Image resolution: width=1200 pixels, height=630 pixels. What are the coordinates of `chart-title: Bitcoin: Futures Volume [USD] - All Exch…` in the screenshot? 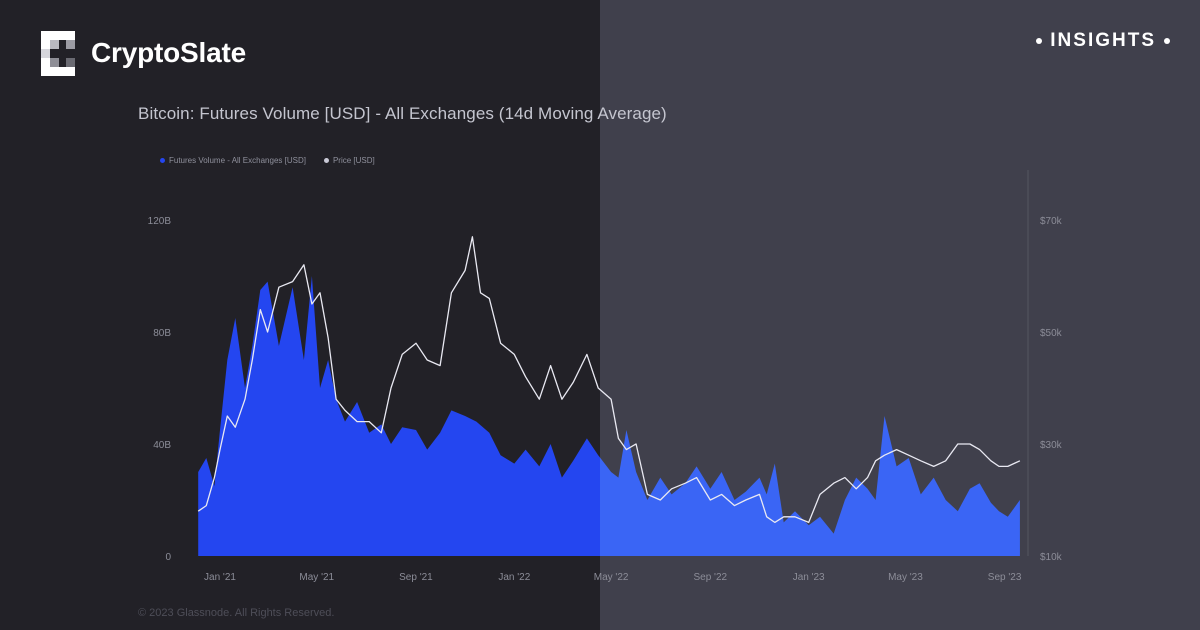 It's located at (402, 113).